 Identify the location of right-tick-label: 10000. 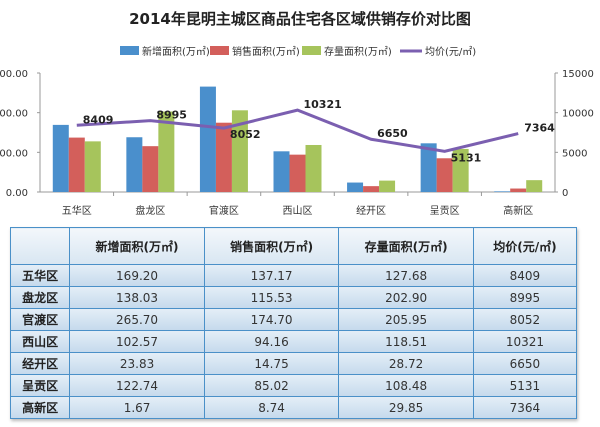
(578, 114).